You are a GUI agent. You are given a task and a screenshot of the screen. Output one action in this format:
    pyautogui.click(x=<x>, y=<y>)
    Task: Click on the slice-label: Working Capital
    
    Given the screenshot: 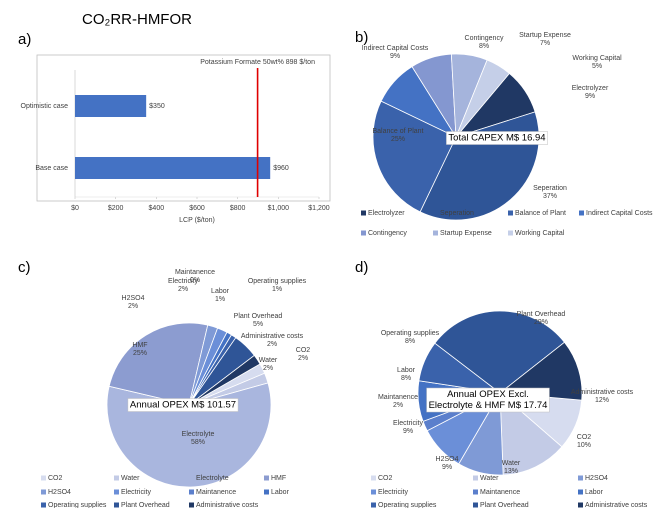 What is the action you would take?
    pyautogui.click(x=597, y=58)
    